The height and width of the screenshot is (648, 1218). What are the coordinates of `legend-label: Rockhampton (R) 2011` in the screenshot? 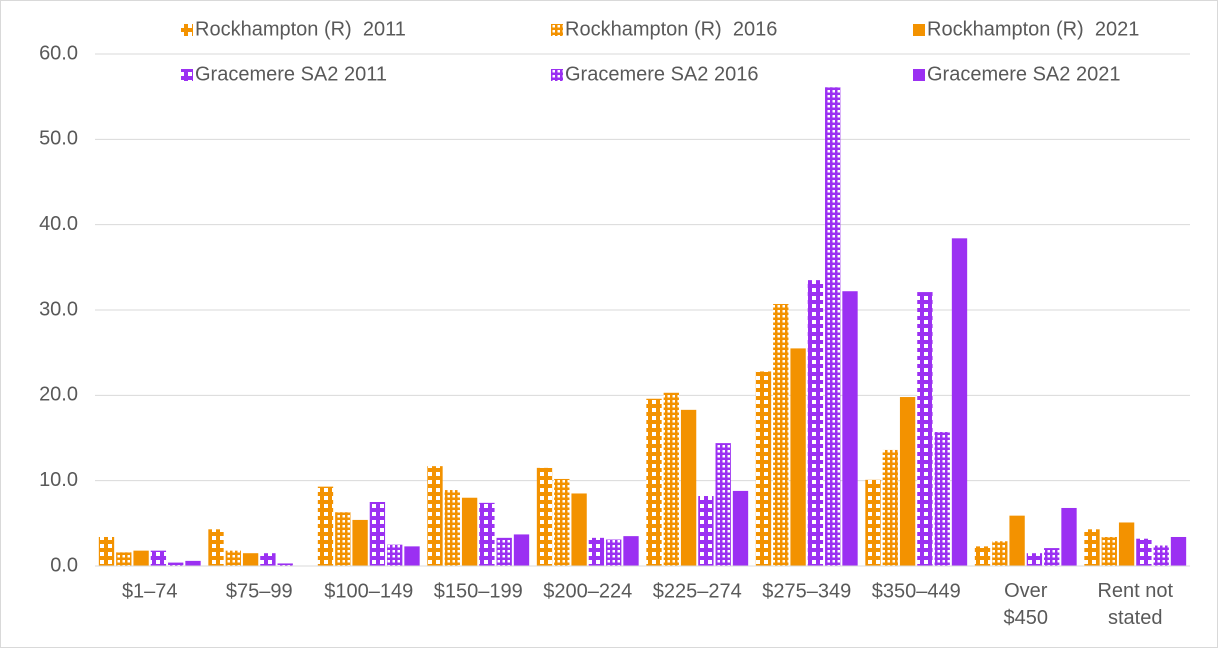 It's located at (300, 29).